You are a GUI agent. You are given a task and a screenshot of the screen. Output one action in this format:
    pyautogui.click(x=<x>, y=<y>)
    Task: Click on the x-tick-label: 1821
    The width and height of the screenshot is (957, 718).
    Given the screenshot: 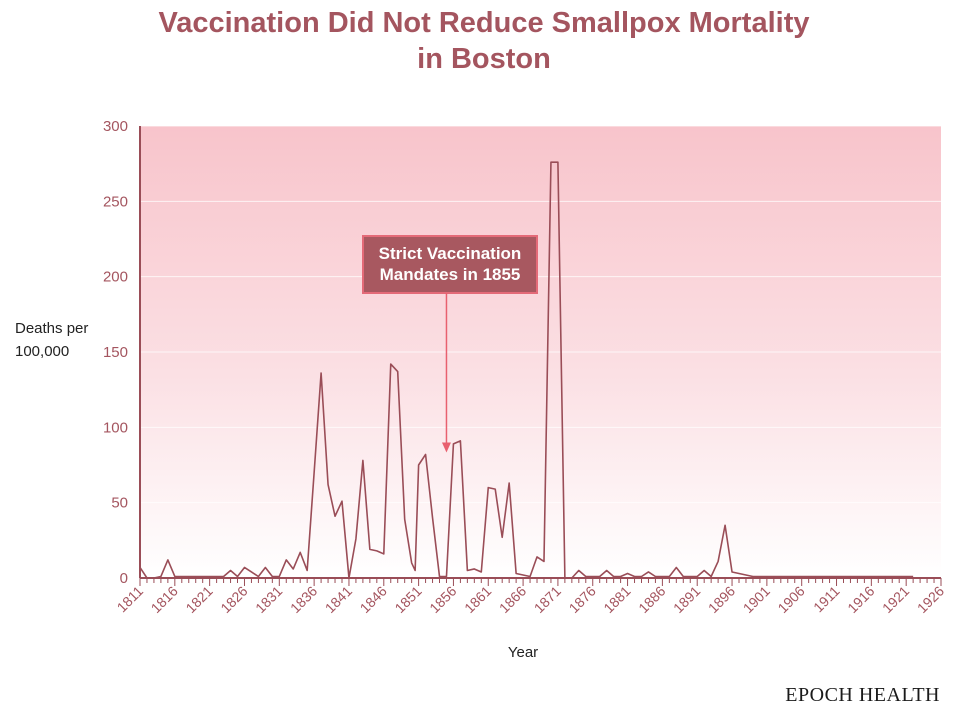 What is the action you would take?
    pyautogui.click(x=198, y=599)
    